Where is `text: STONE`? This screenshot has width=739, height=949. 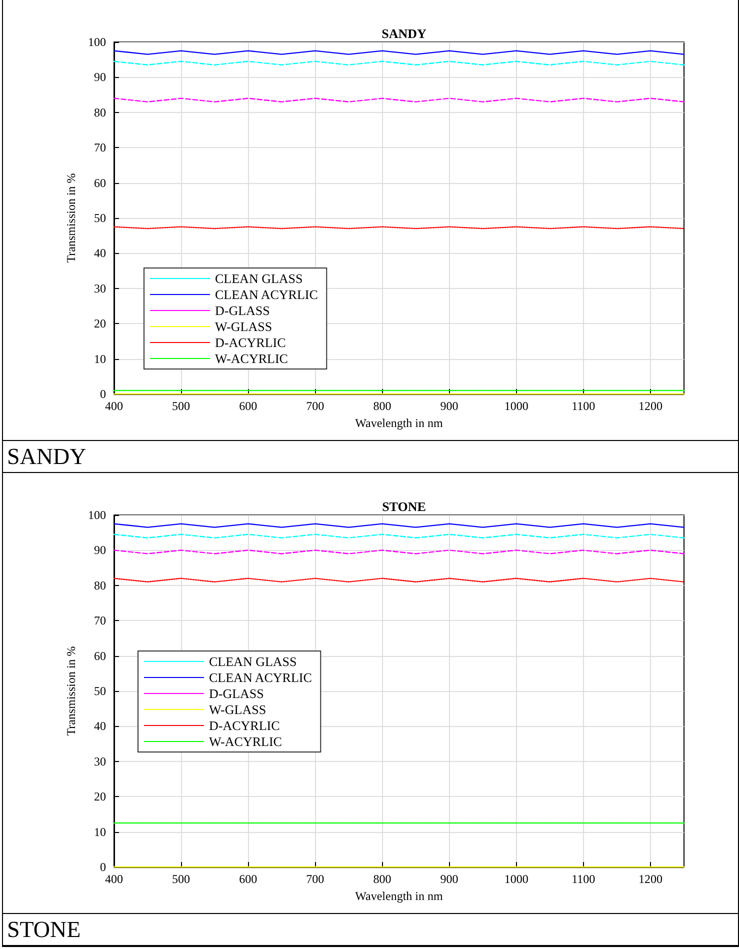
text: STONE is located at coordinates (370, 929).